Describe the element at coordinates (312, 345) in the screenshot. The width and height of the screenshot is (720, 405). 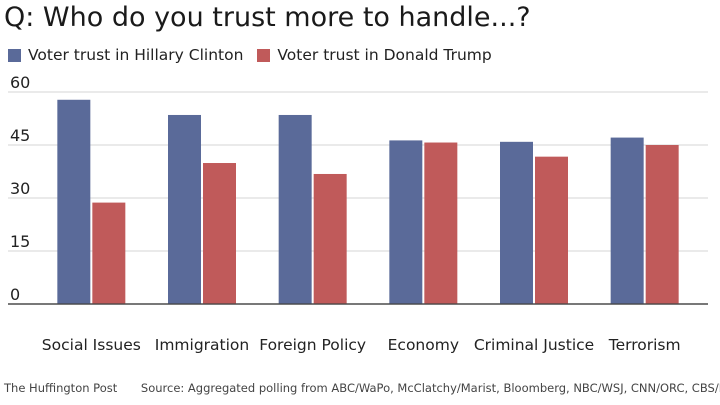
I see `x-tick-label-2: Foreign Policy` at that location.